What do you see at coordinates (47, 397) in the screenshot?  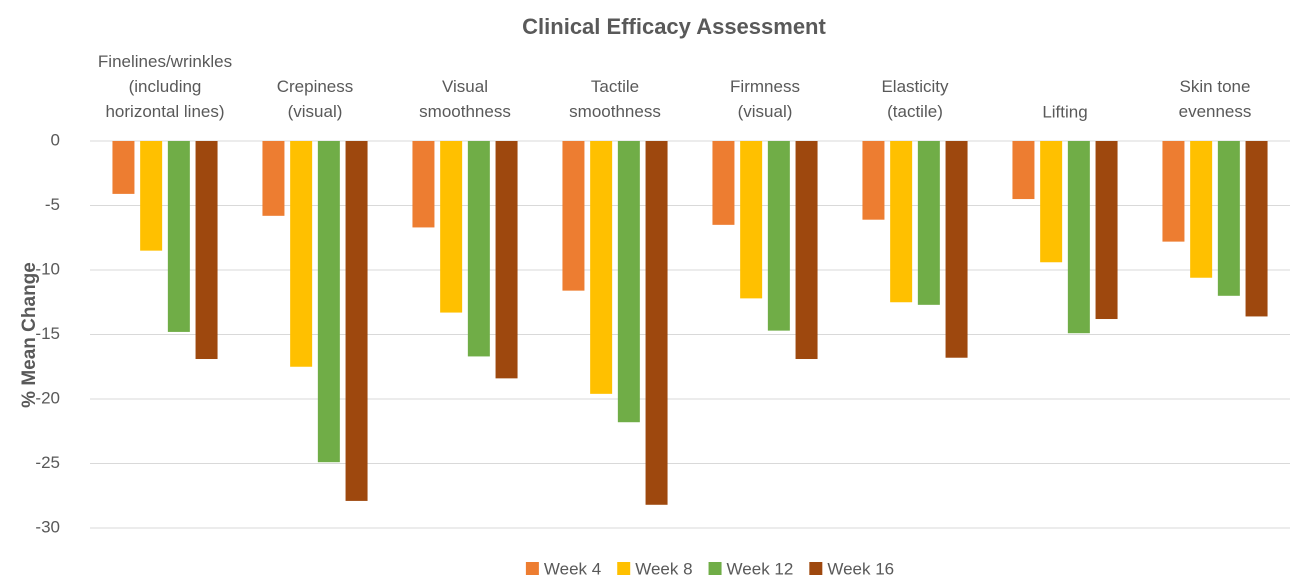 I see `y-tick-label: -20` at bounding box center [47, 397].